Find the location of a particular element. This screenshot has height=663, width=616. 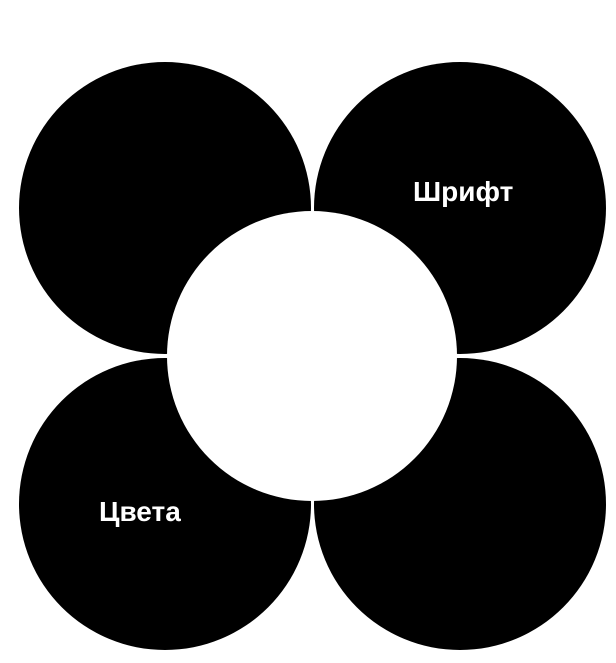

petal-label-font: Шрифт is located at coordinates (463, 191).